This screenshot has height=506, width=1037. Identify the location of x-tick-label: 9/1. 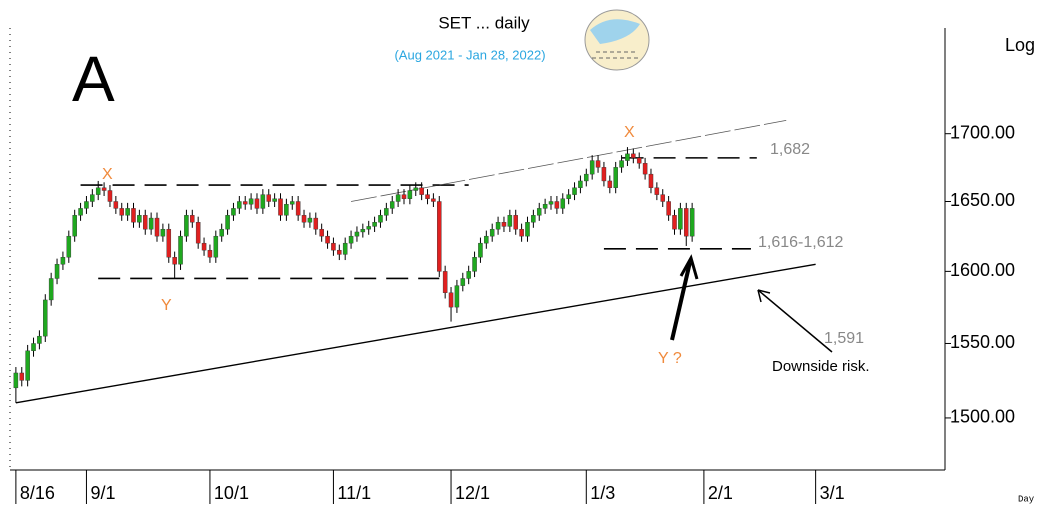
(102, 493).